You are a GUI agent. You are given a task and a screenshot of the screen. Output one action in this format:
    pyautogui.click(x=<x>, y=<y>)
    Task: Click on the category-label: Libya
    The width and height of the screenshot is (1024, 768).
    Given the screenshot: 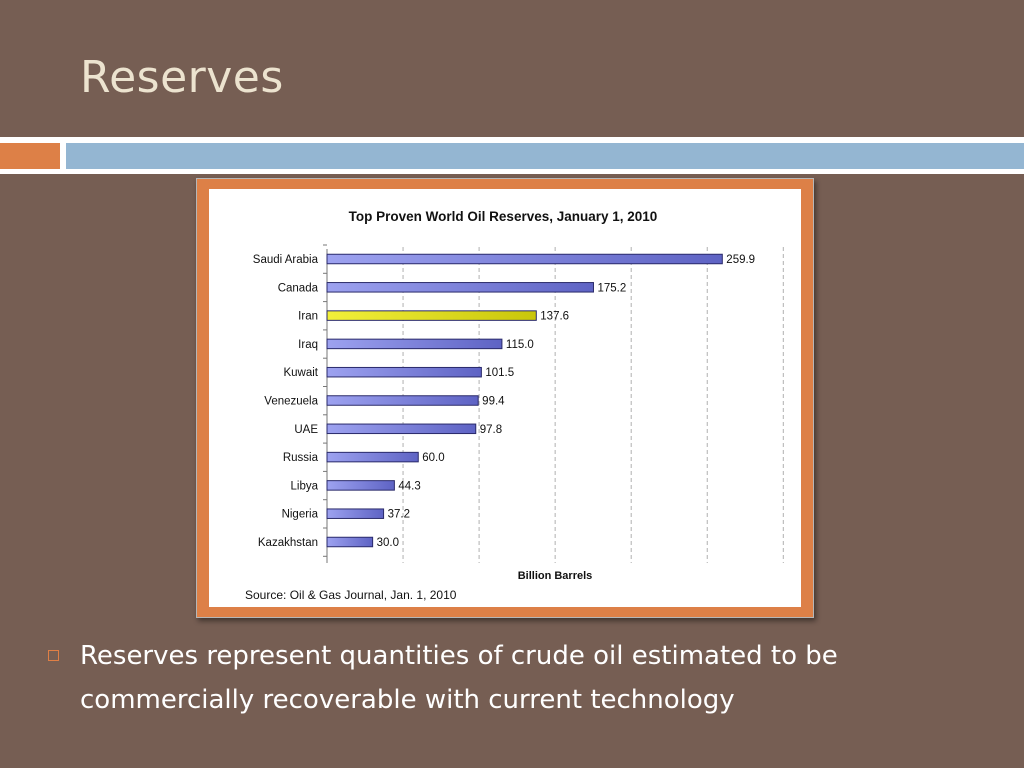 What is the action you would take?
    pyautogui.click(x=305, y=486)
    